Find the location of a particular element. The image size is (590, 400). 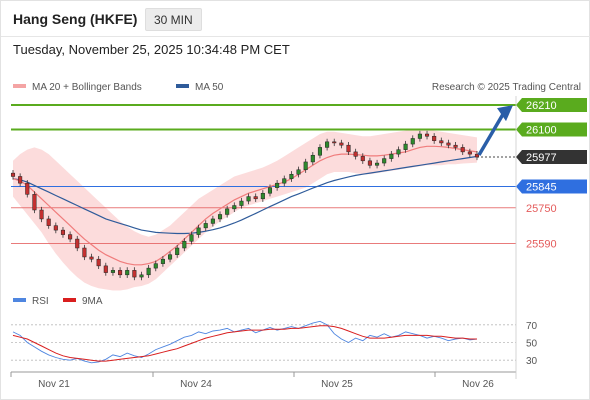

legend-label-rsi-1: 9MA is located at coordinates (92, 301).